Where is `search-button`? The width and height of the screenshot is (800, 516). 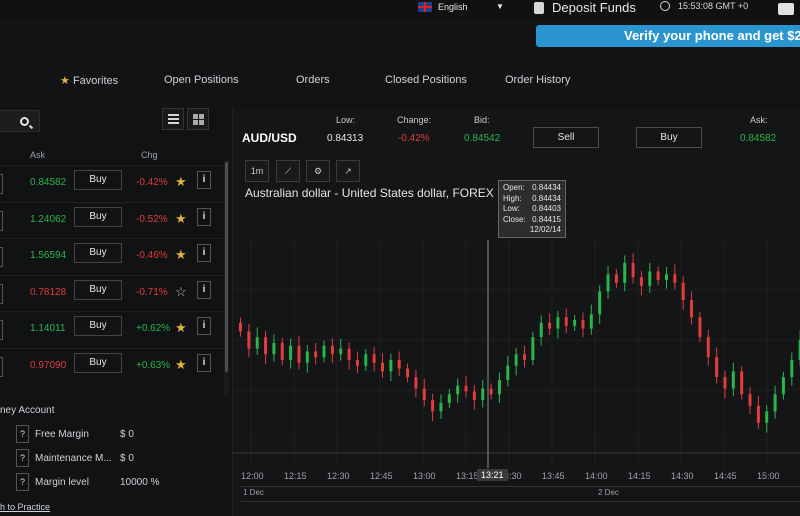
search-button is located at coordinates (20, 121).